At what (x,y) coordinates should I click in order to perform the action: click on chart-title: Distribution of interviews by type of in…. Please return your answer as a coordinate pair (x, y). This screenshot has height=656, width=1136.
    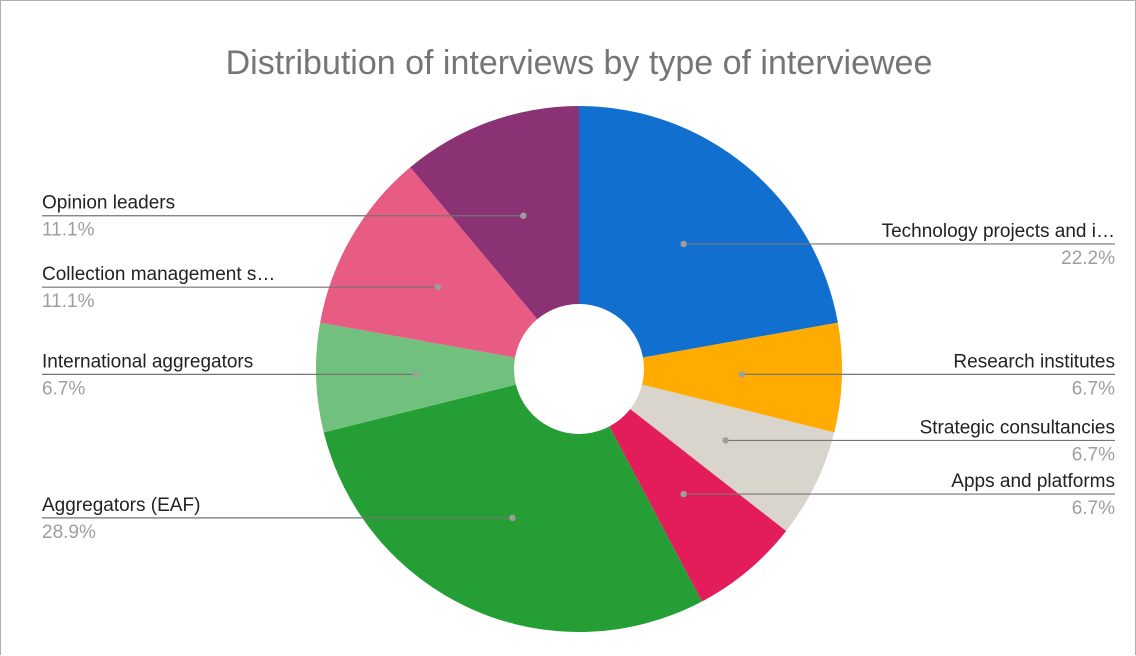
    Looking at the image, I should click on (579, 63).